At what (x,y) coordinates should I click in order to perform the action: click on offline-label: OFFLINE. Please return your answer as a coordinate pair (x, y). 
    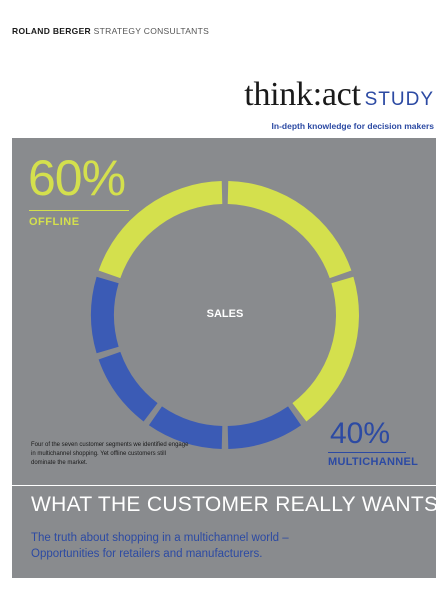
    Looking at the image, I should click on (54, 222).